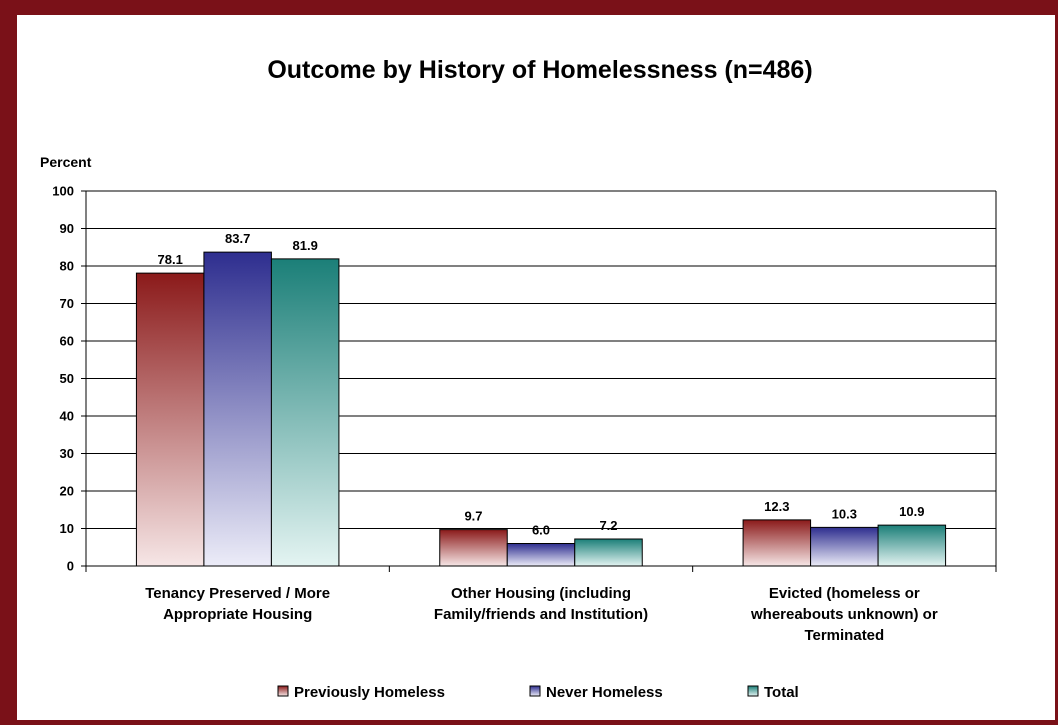 The width and height of the screenshot is (1058, 725). Describe the element at coordinates (844, 513) in the screenshot. I see `data-label: 10.3` at that location.